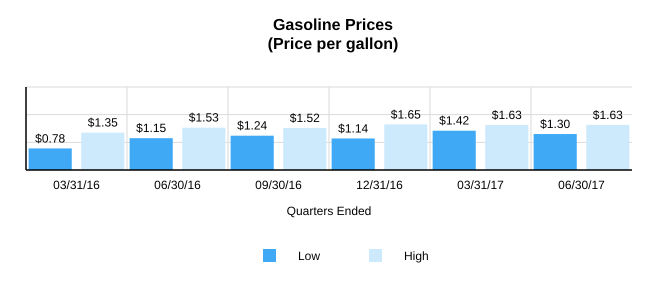 This screenshot has height=293, width=666. What do you see at coordinates (278, 185) in the screenshot?
I see `x-tick-label: 09/30/16` at bounding box center [278, 185].